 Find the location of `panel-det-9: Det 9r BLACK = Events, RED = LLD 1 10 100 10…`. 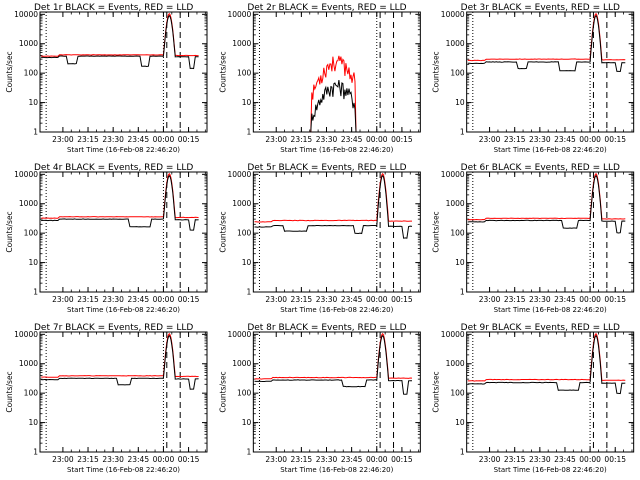

panel-det-9: Det 9r BLACK = Events, RED = LLD 1 10 100 10… is located at coordinates (533, 398).